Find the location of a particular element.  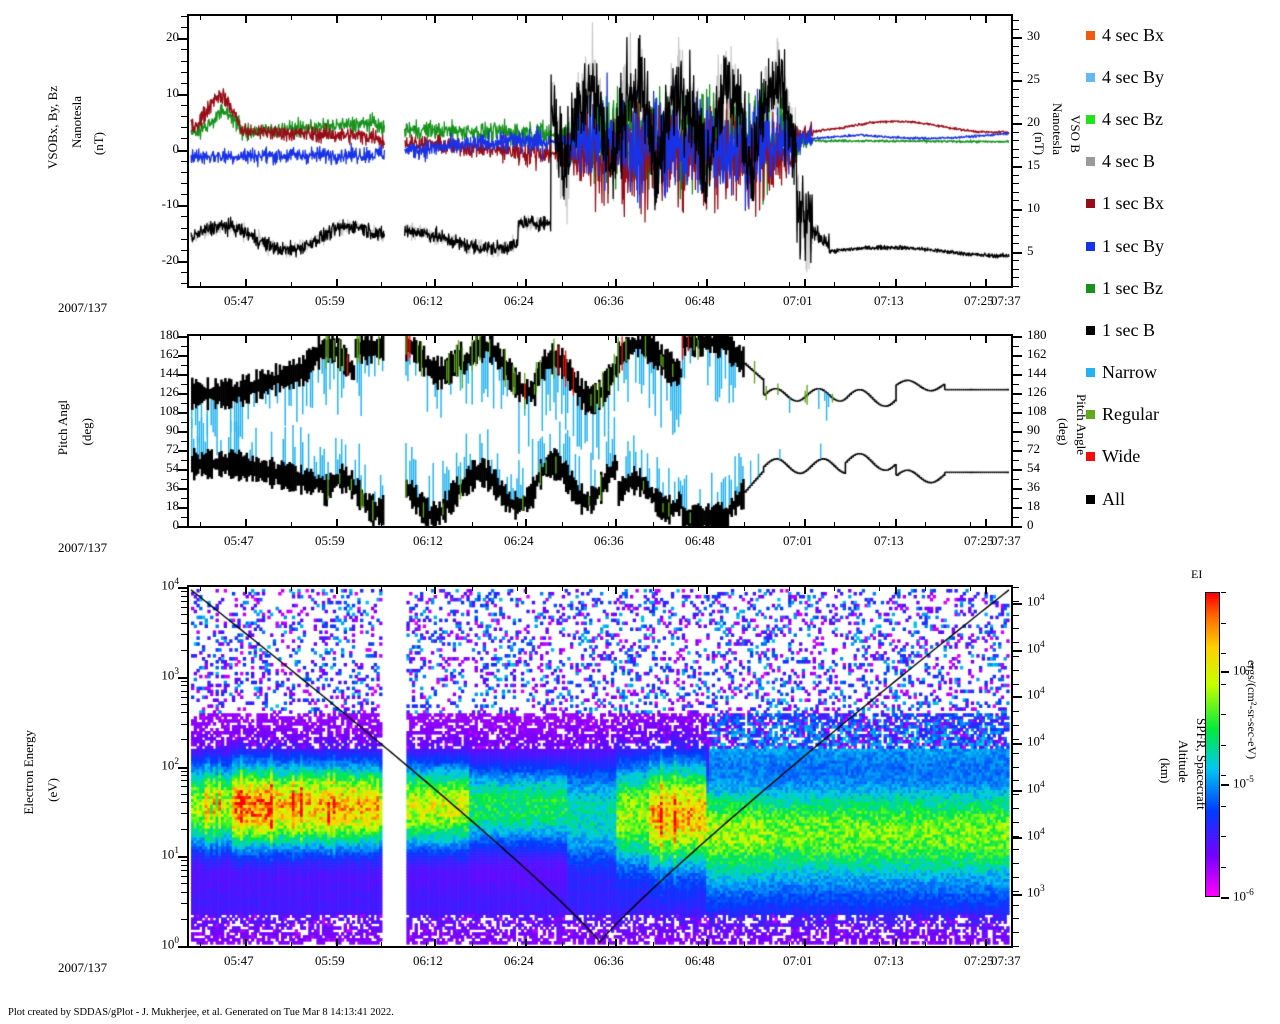

pitch-ytick-right: 36 is located at coordinates (1033, 486).